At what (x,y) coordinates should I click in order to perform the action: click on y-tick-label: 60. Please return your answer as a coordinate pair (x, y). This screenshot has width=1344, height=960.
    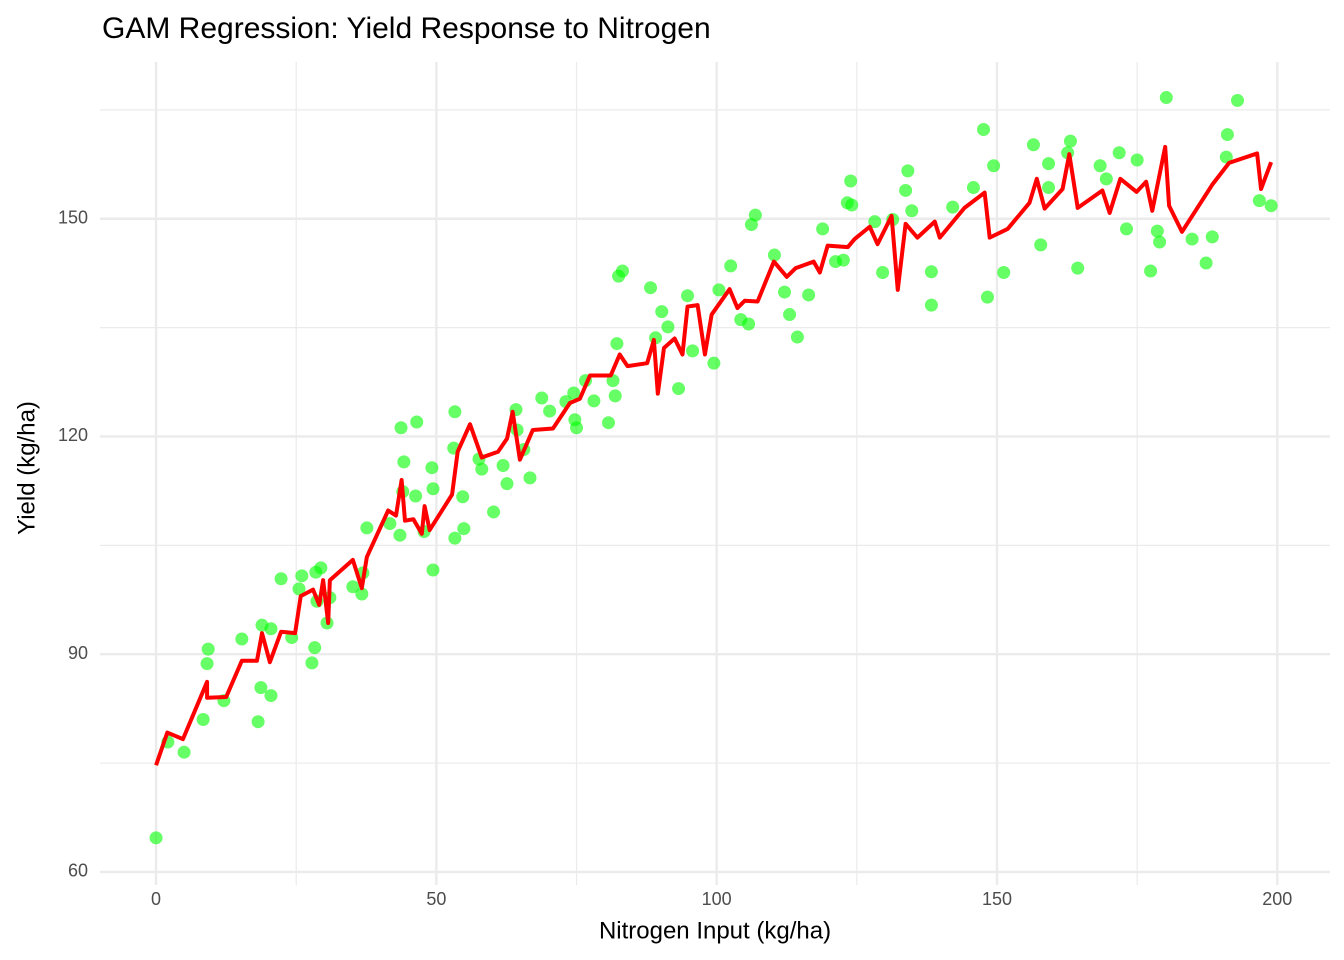
    Looking at the image, I should click on (78, 871).